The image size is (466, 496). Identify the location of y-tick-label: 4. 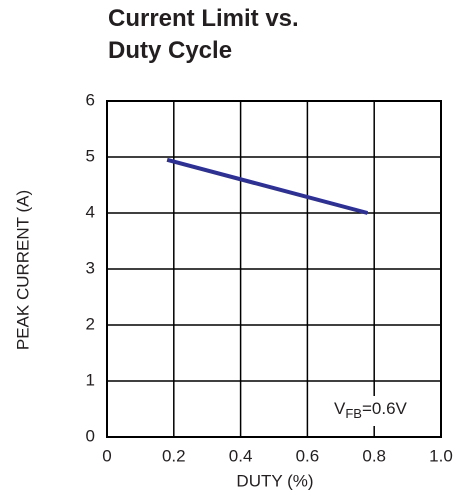
(90, 211).